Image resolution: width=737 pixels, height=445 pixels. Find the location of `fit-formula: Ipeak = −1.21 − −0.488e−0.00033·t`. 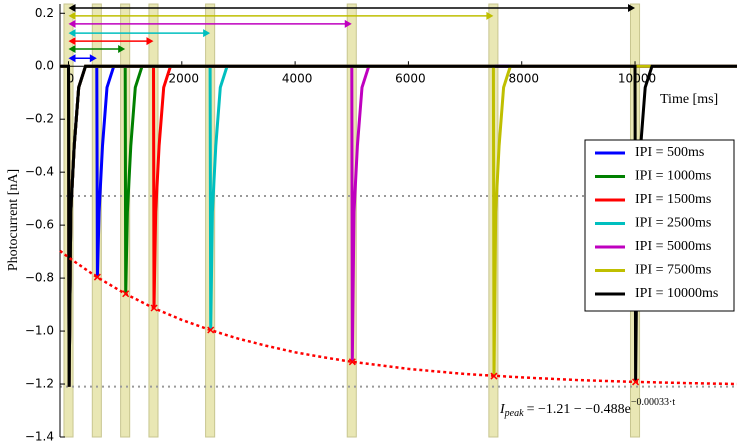

fit-formula: Ipeak = −1.21 − −0.488e−0.00033·t is located at coordinates (587, 408).